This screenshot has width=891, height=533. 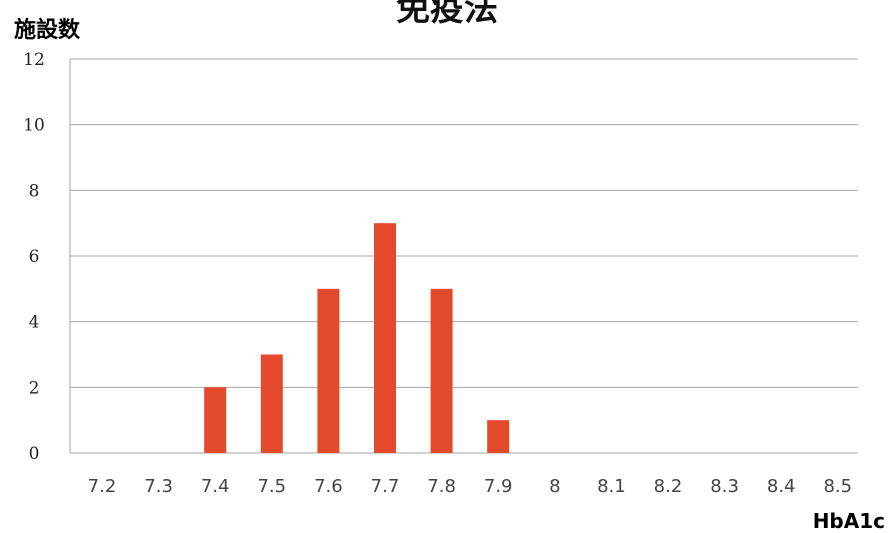 I want to click on x-tick-label: 8.4, so click(x=781, y=486).